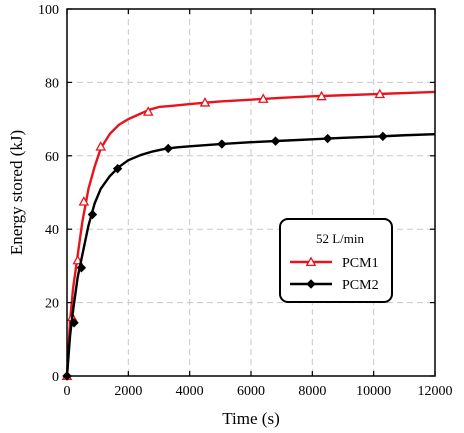 The height and width of the screenshot is (433, 464). What do you see at coordinates (190, 391) in the screenshot?
I see `x-tick-label: 4000` at bounding box center [190, 391].